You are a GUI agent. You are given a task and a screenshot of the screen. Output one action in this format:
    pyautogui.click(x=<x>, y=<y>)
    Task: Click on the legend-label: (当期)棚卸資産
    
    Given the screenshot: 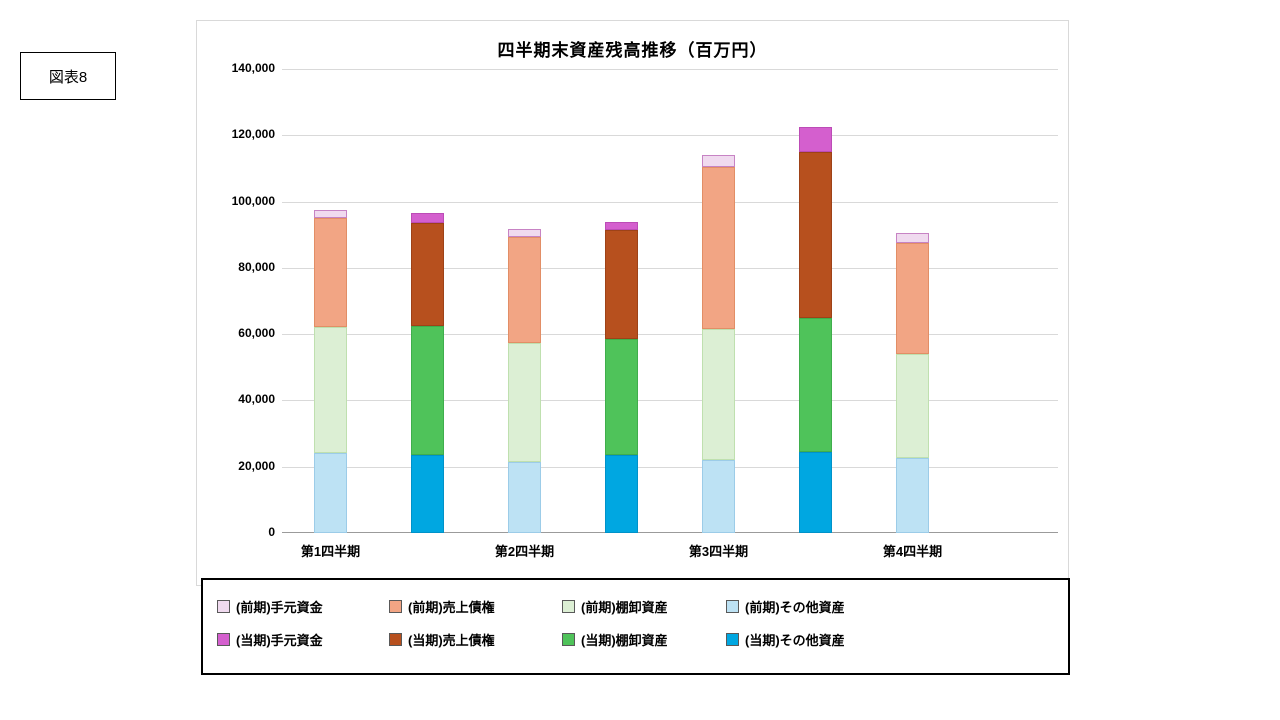 What is the action you would take?
    pyautogui.click(x=624, y=640)
    